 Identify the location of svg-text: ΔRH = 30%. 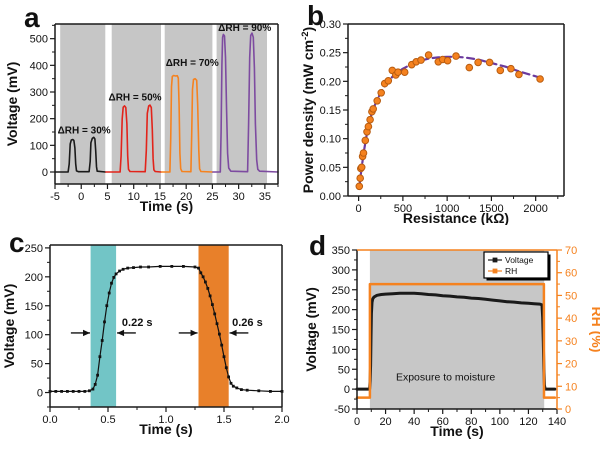
(84, 130).